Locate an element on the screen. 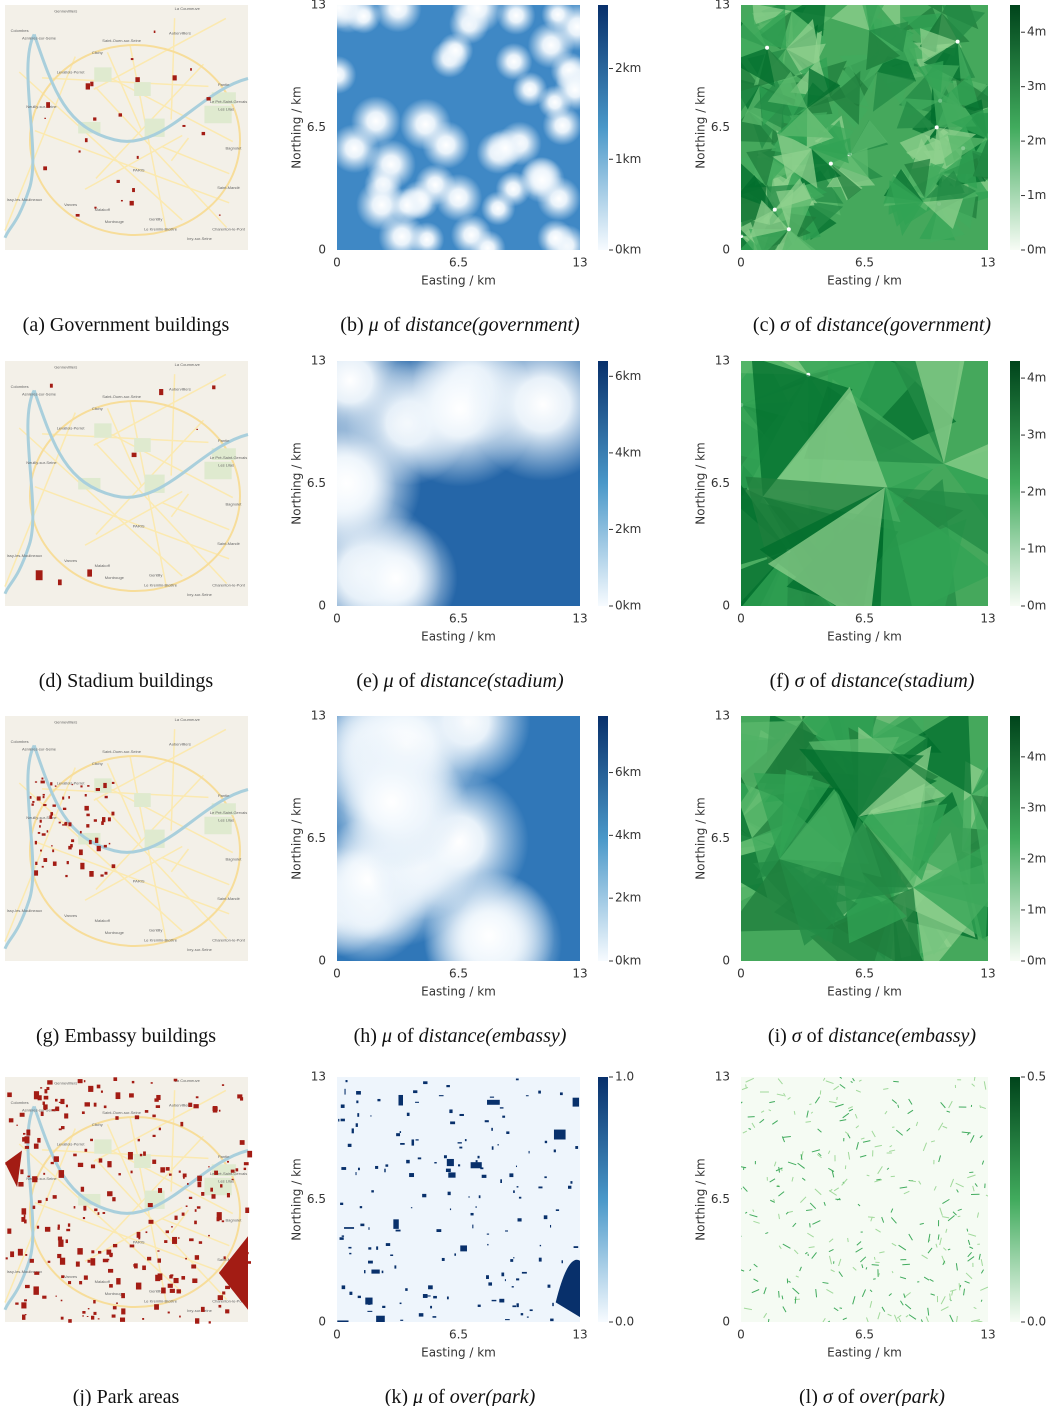 The image size is (1060, 1406). map-label: Gennevilliers is located at coordinates (65, 1082).